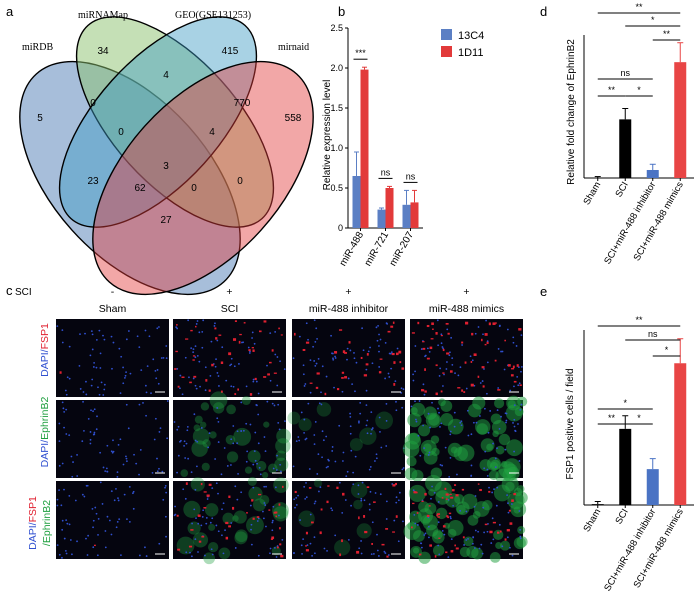 The height and width of the screenshot is (601, 698). Describe the element at coordinates (680, 120) in the screenshot. I see `chart-d-bar` at that location.